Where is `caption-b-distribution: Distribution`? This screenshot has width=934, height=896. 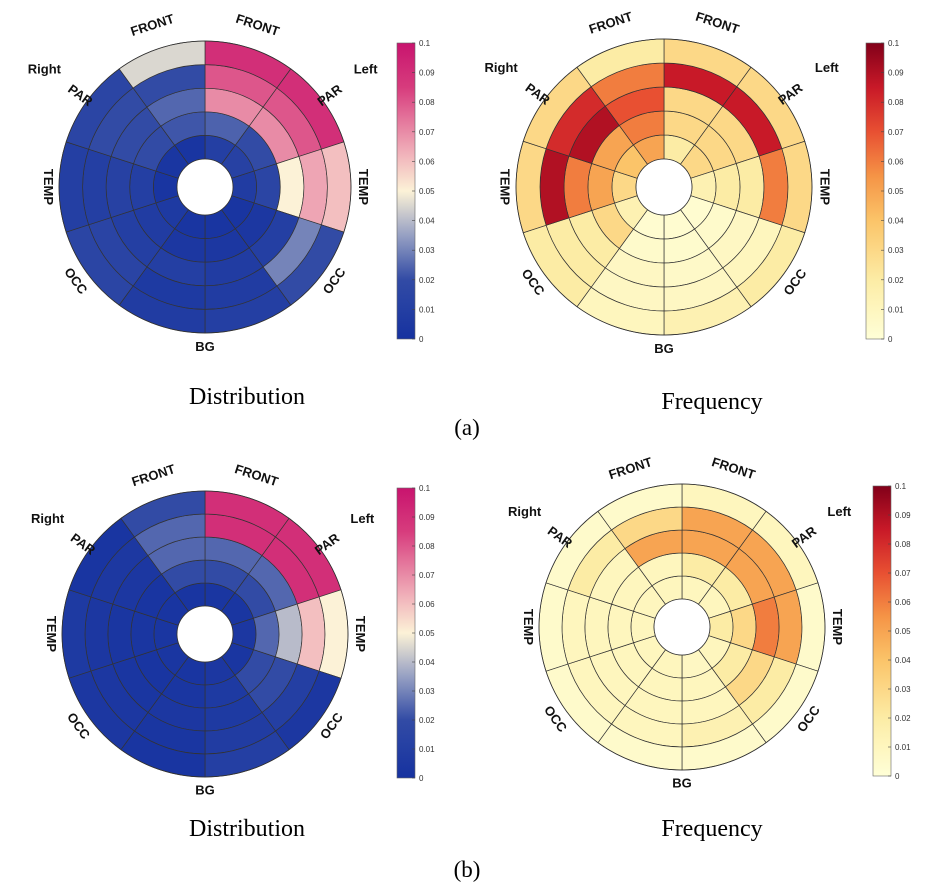 caption-b-distribution: Distribution is located at coordinates (247, 829).